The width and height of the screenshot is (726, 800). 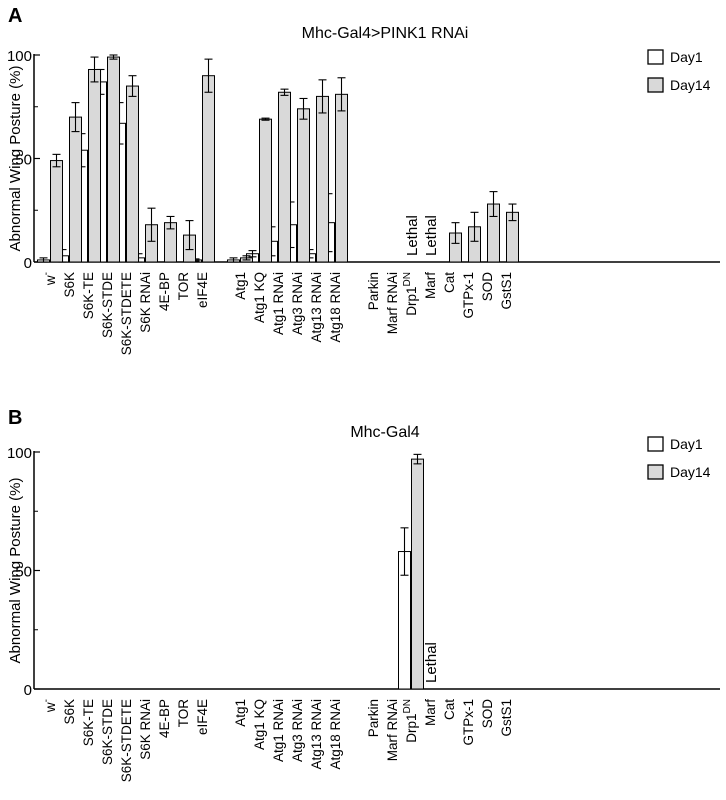 I want to click on bar-Day14-S6K-STDE, so click(x=113, y=159).